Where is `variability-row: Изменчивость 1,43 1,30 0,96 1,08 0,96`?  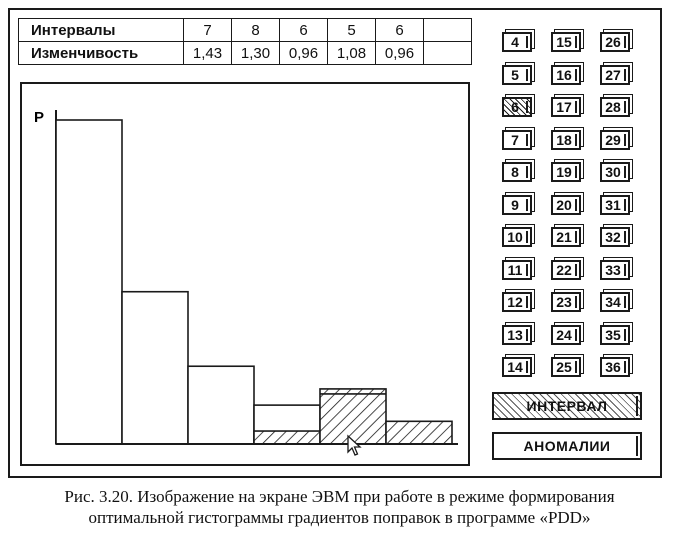 variability-row: Изменчивость 1,43 1,30 0,96 1,08 0,96 is located at coordinates (245, 53).